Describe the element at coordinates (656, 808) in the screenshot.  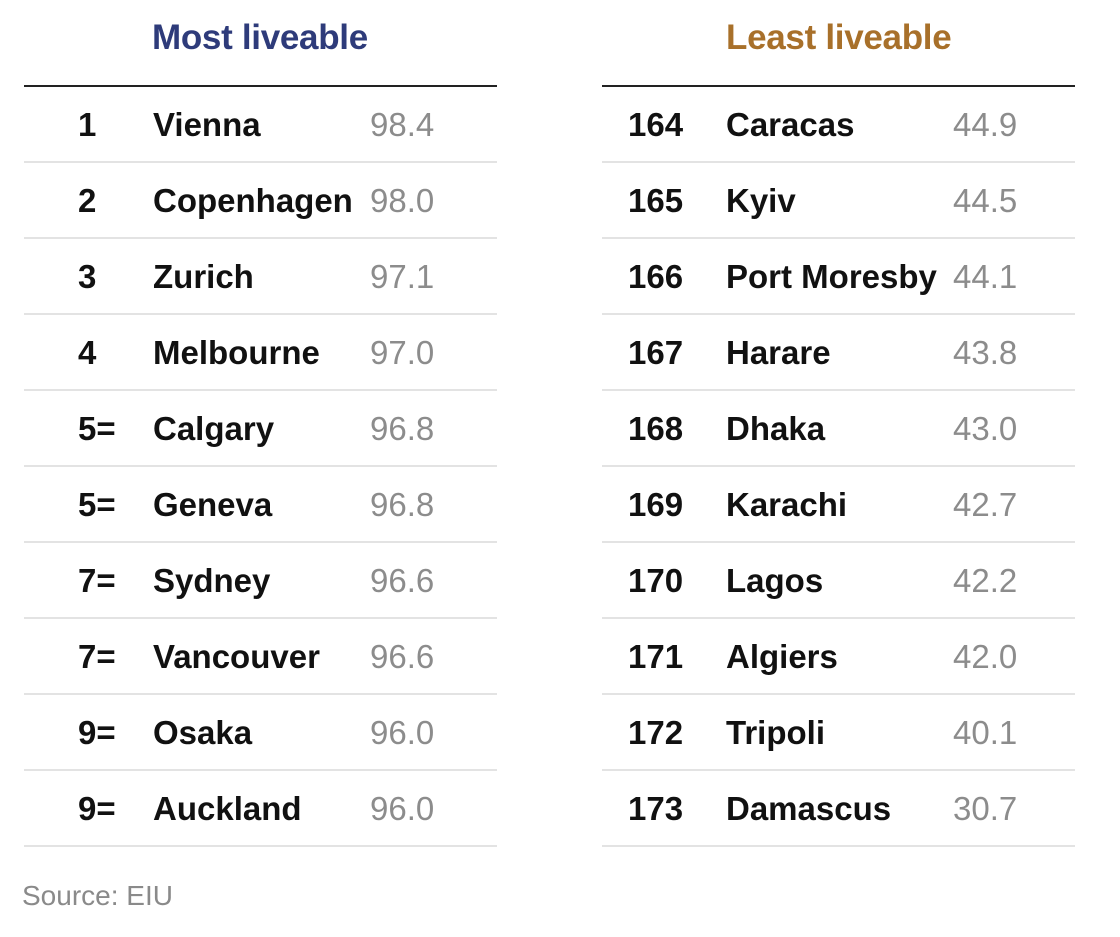
I see `rank-cell: 173` at that location.